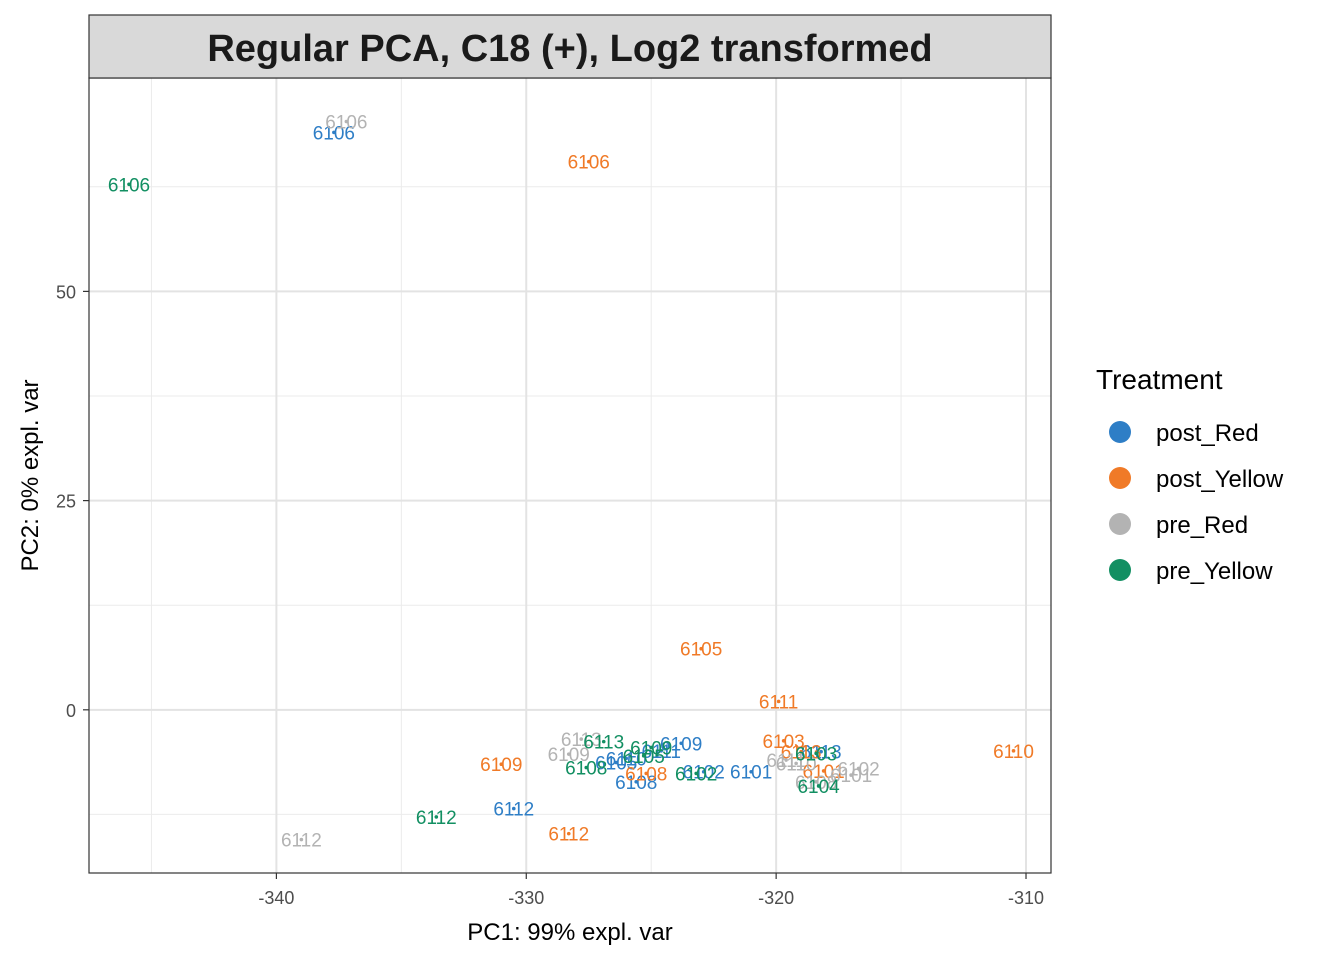 This screenshot has height=960, width=1344. I want to click on x-axis-title: PC1: 99% expl. var, so click(569, 932).